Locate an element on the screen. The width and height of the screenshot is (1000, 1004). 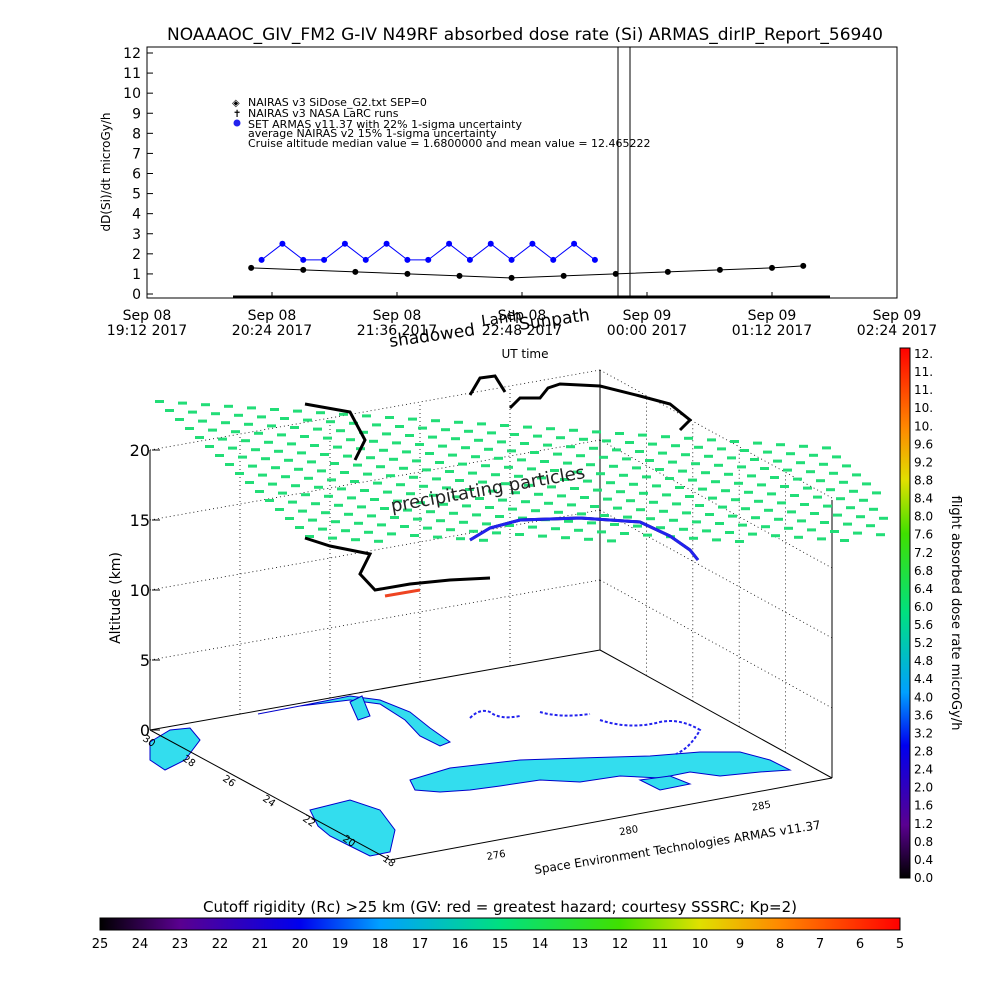
rigidity-colorbar-tick-label: 19 is located at coordinates (340, 944).